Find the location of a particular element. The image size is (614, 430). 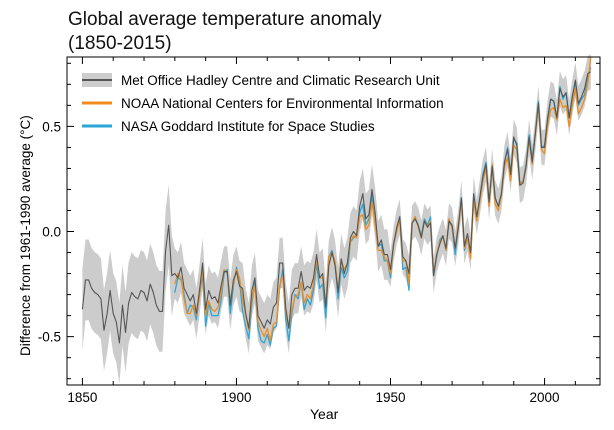

legend-label-2: NASA Goddard Institute for Space Studies is located at coordinates (248, 126).